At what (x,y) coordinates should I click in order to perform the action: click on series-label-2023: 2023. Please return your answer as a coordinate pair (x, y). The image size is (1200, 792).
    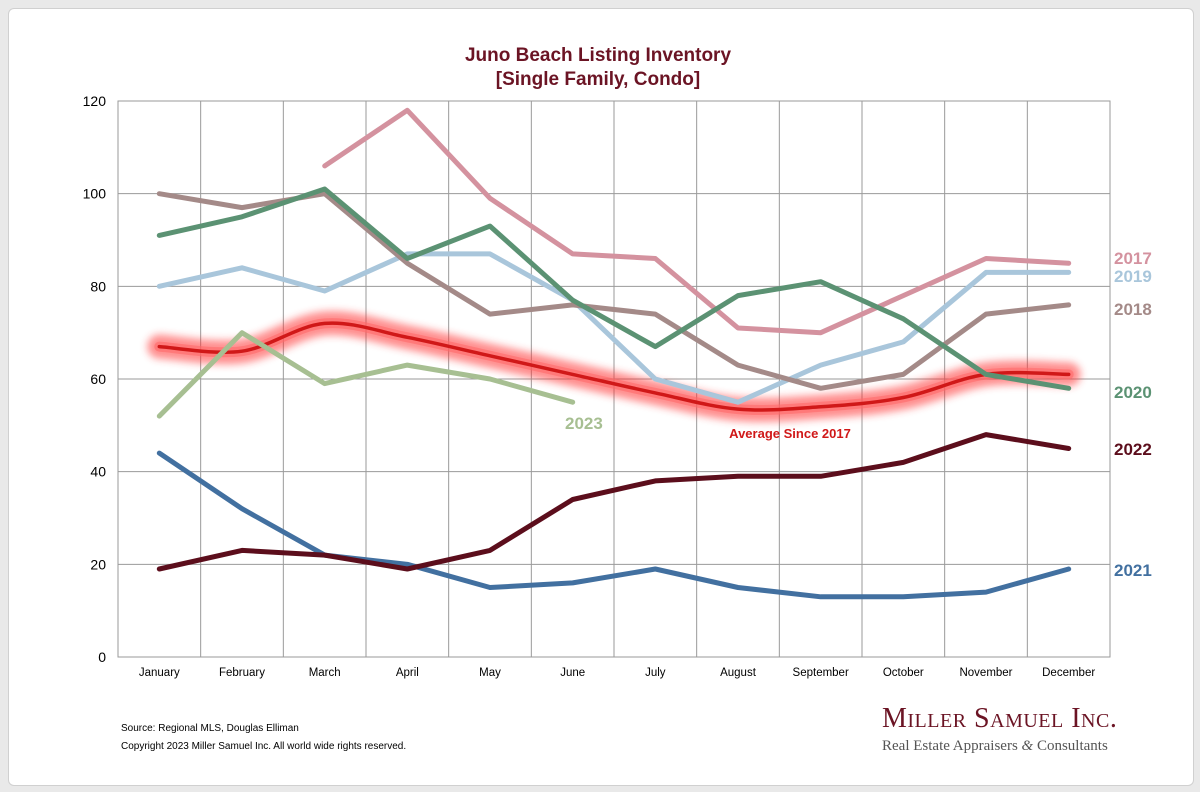
    Looking at the image, I should click on (584, 423).